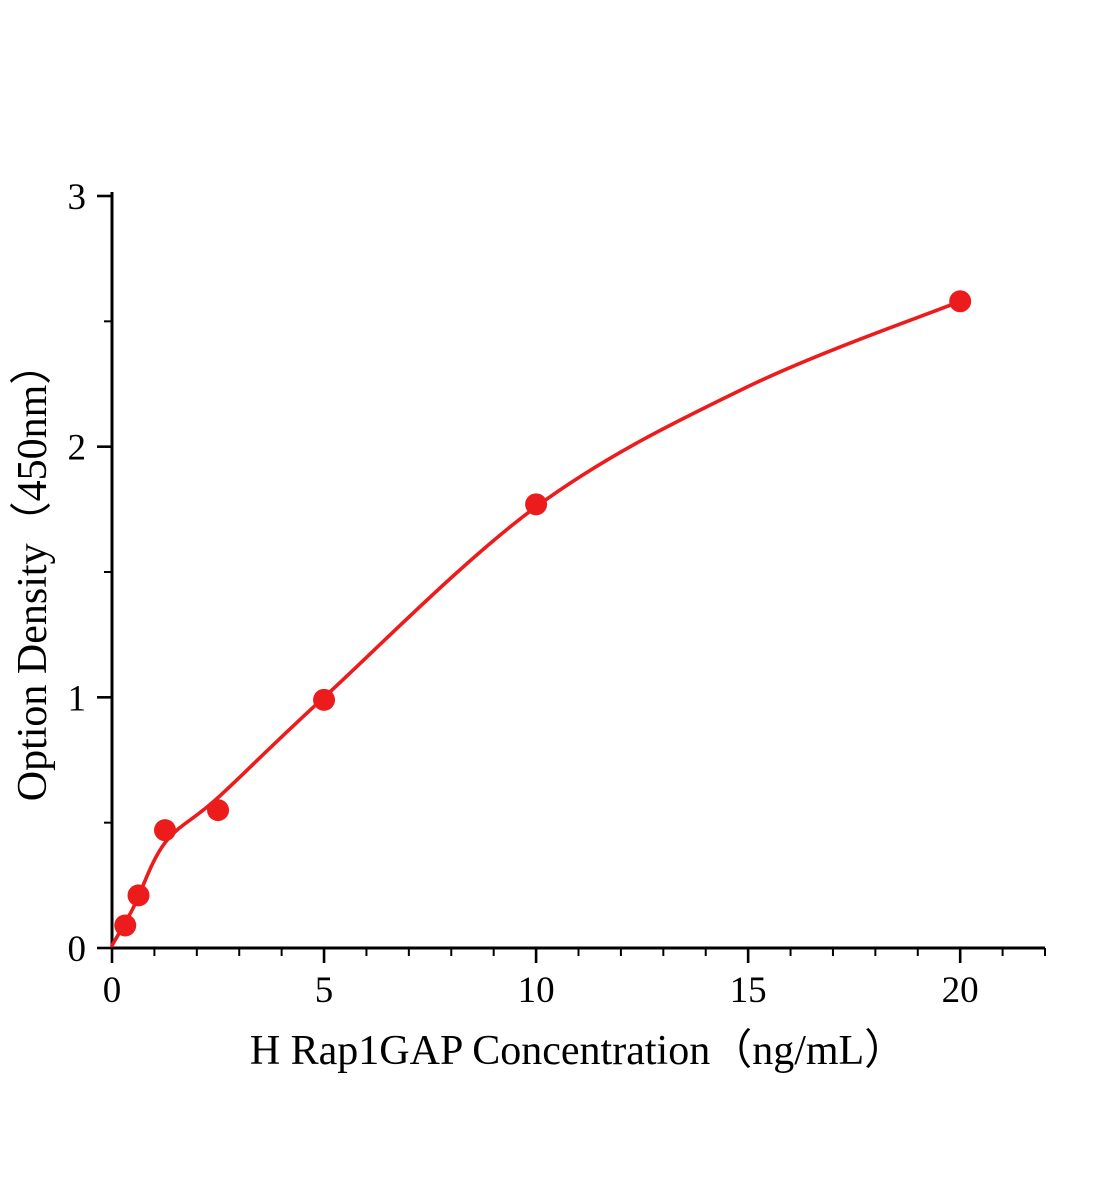 This screenshot has height=1200, width=1104. What do you see at coordinates (748, 990) in the screenshot?
I see `x-tick-label: 15` at bounding box center [748, 990].